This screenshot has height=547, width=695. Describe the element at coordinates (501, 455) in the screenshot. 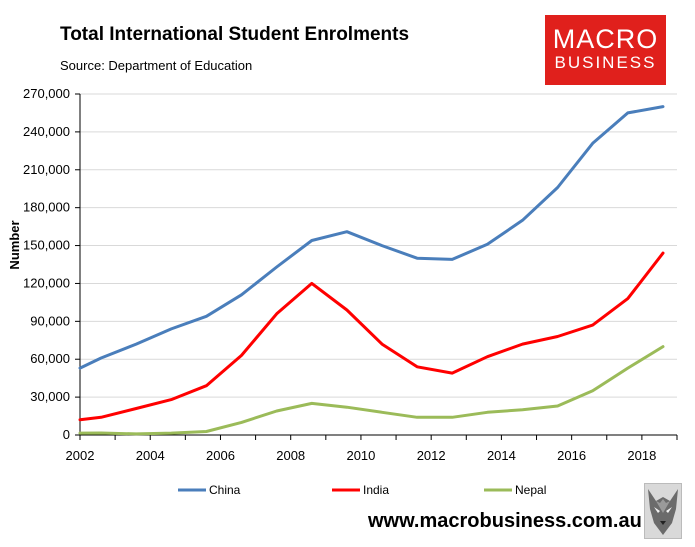

I see `x-tick-label: 2014` at that location.